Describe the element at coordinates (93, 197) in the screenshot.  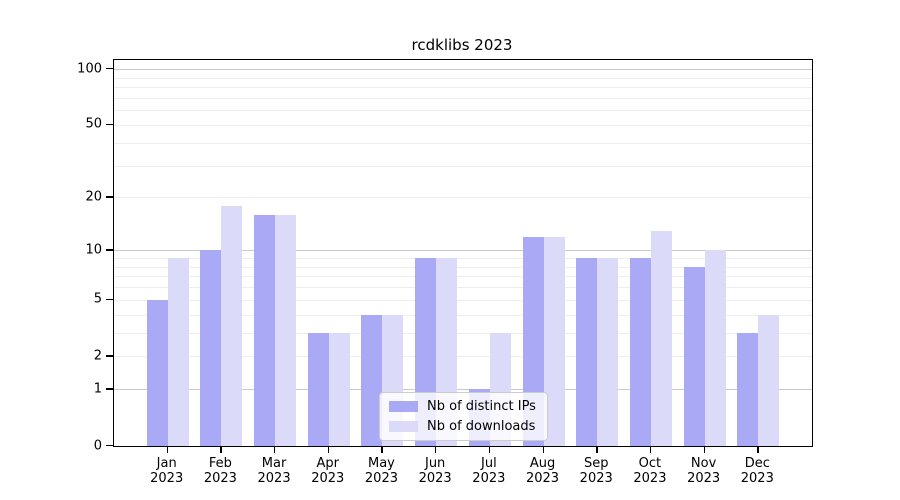
I see `y-tick-label-20: 20` at that location.